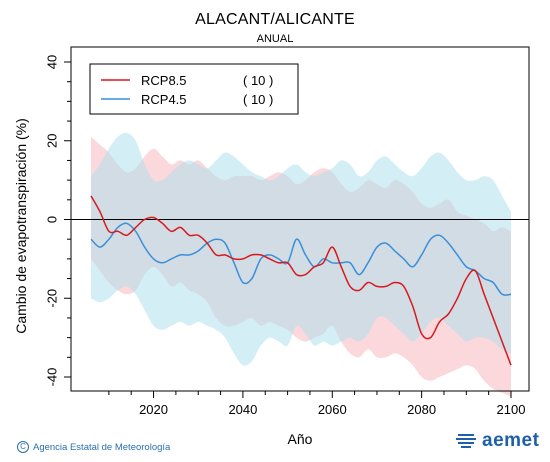 This screenshot has width=550, height=462. Describe the element at coordinates (164, 80) in the screenshot. I see `legend-label: RCP8.5` at that location.